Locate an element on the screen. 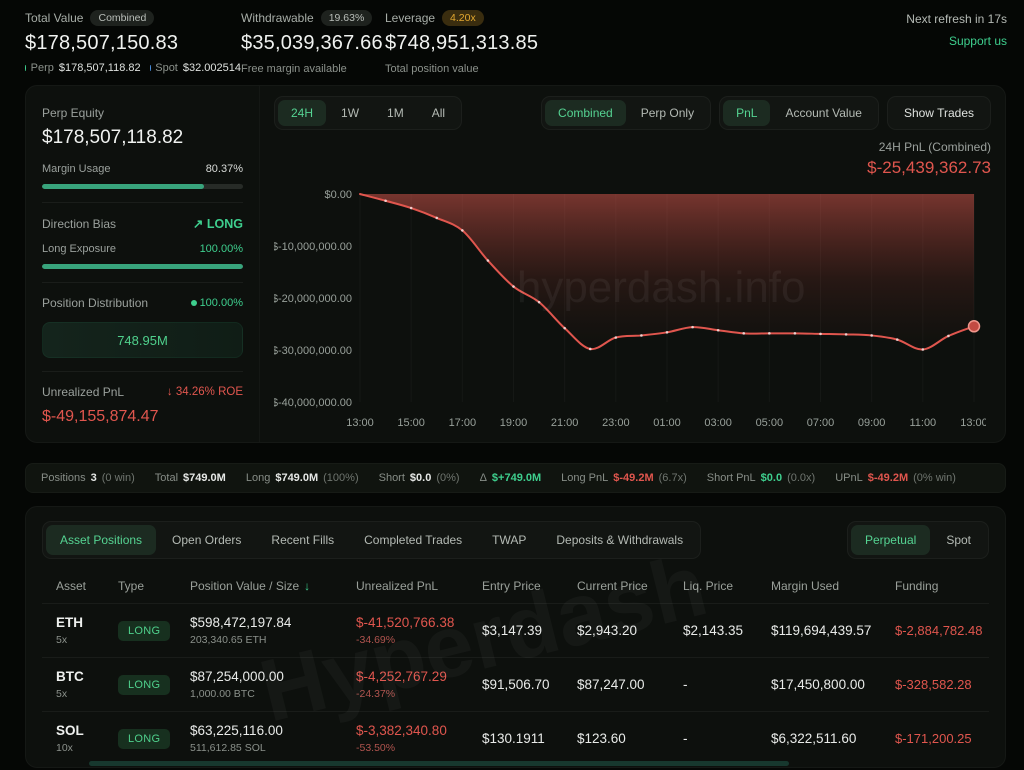  market-toggle-spot: Spot is located at coordinates (958, 540).